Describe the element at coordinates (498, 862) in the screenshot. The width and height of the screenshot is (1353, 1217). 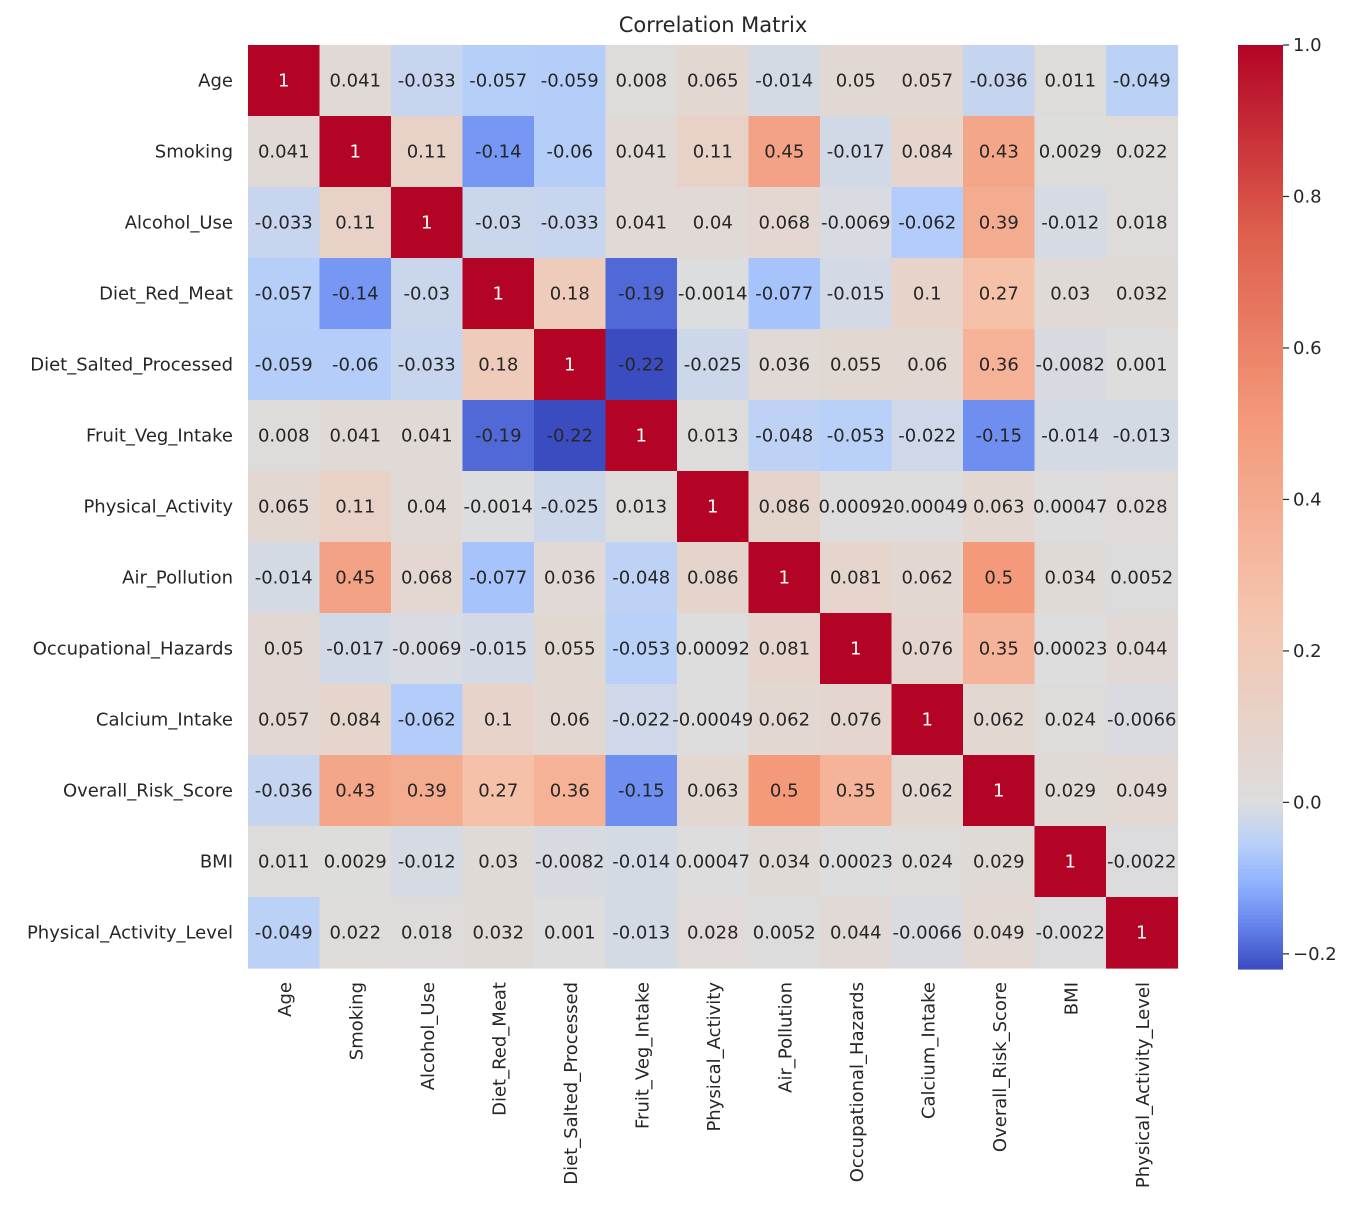
I see `cell-value-label-11-3: 0.03` at that location.